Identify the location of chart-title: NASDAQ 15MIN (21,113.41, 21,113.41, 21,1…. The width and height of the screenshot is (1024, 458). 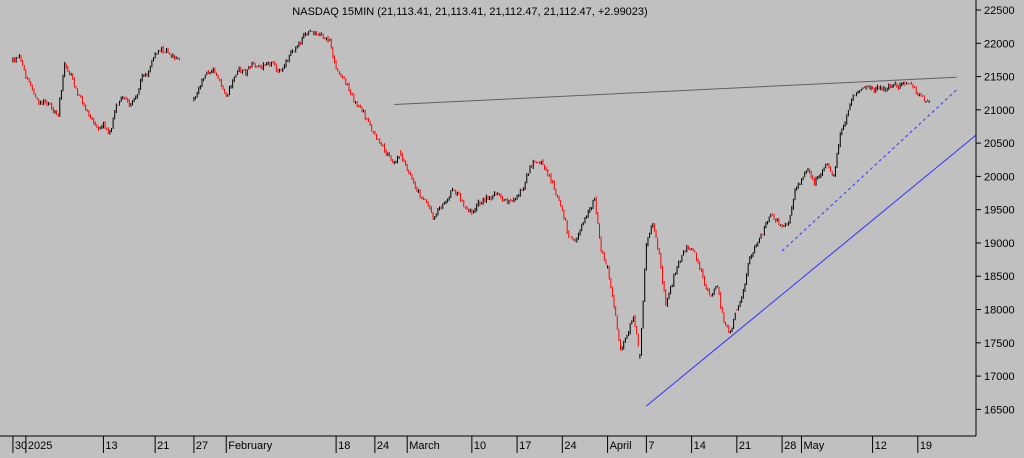
(469, 12).